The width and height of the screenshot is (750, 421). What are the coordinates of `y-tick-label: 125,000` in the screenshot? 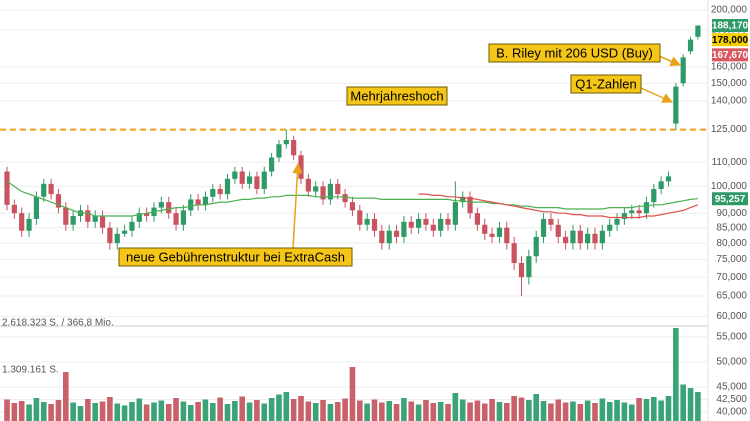 It's located at (729, 129).